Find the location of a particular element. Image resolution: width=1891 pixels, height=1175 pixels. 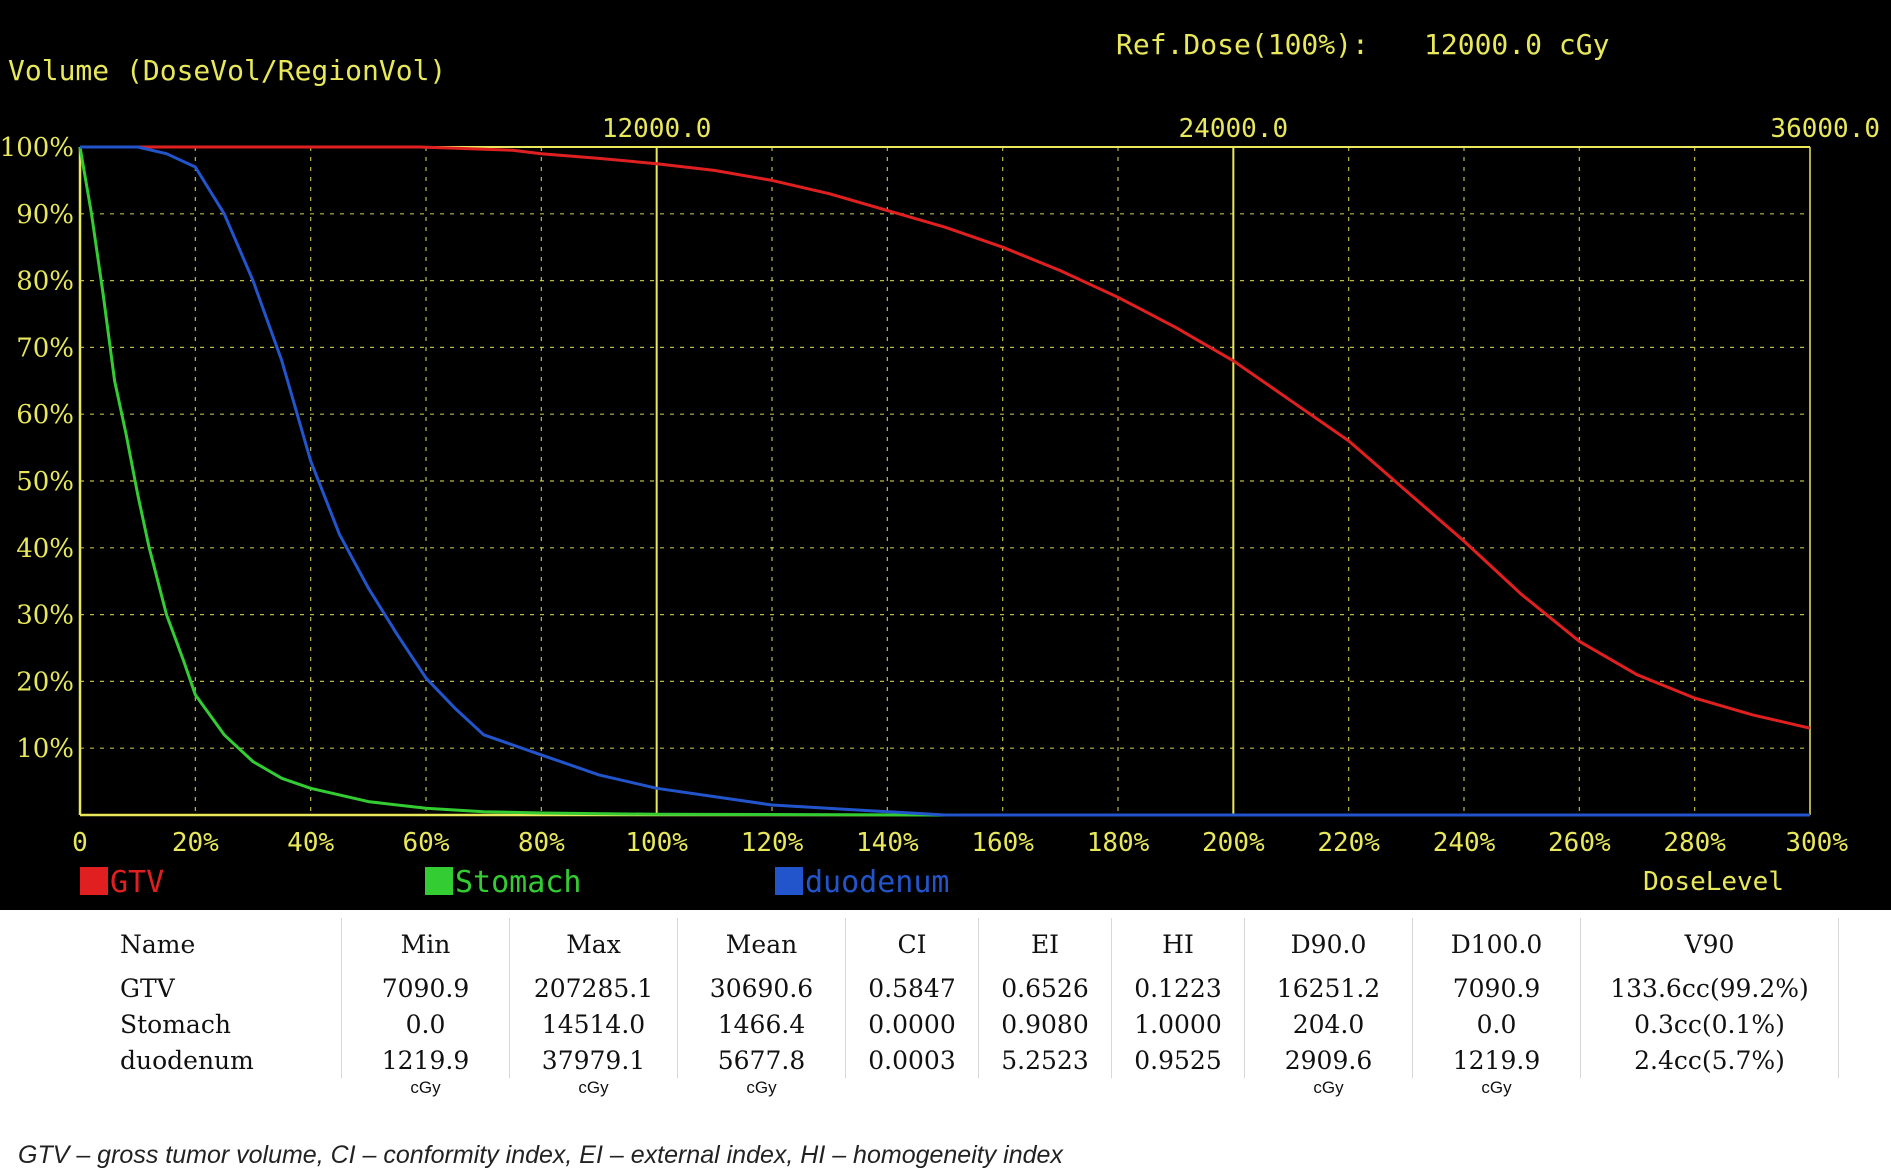

x-tick-label: 180% is located at coordinates (1118, 843).